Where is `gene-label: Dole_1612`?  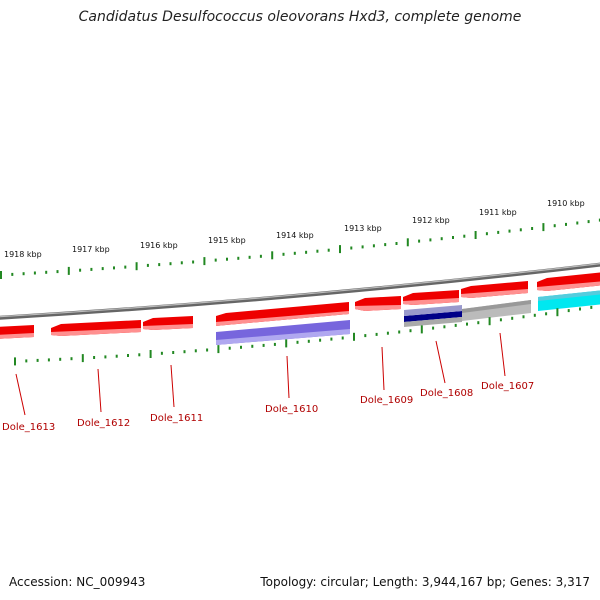
gene-label: Dole_1612 is located at coordinates (103, 423).